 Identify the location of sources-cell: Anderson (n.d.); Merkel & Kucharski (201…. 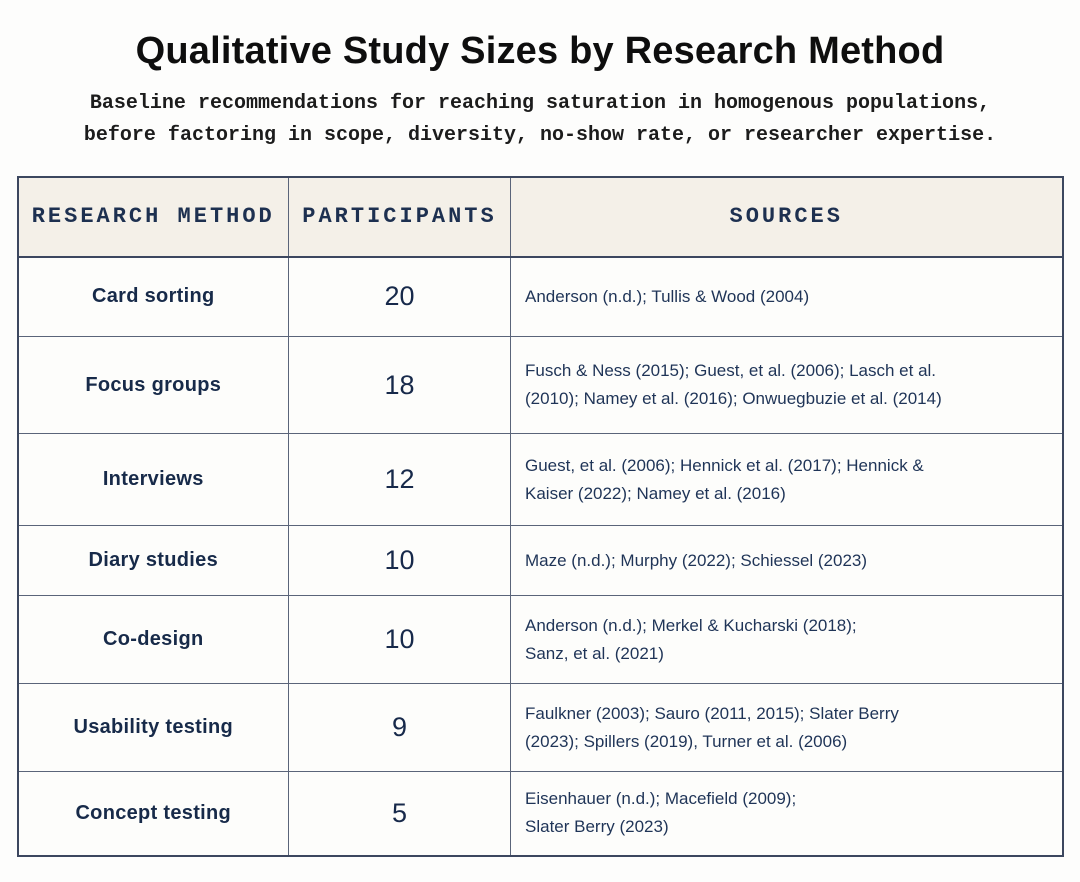
(786, 640).